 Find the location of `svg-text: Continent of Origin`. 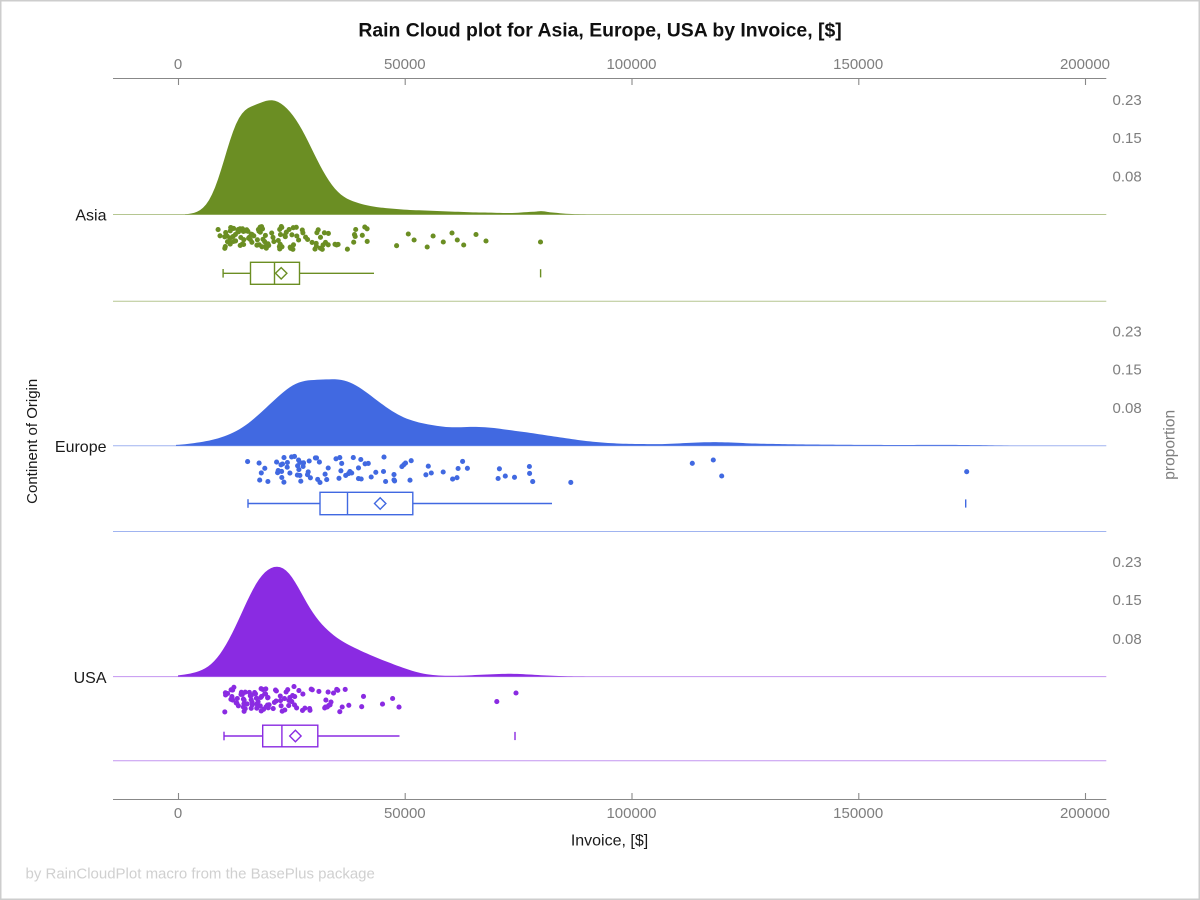

svg-text: Continent of Origin is located at coordinates (32, 441).